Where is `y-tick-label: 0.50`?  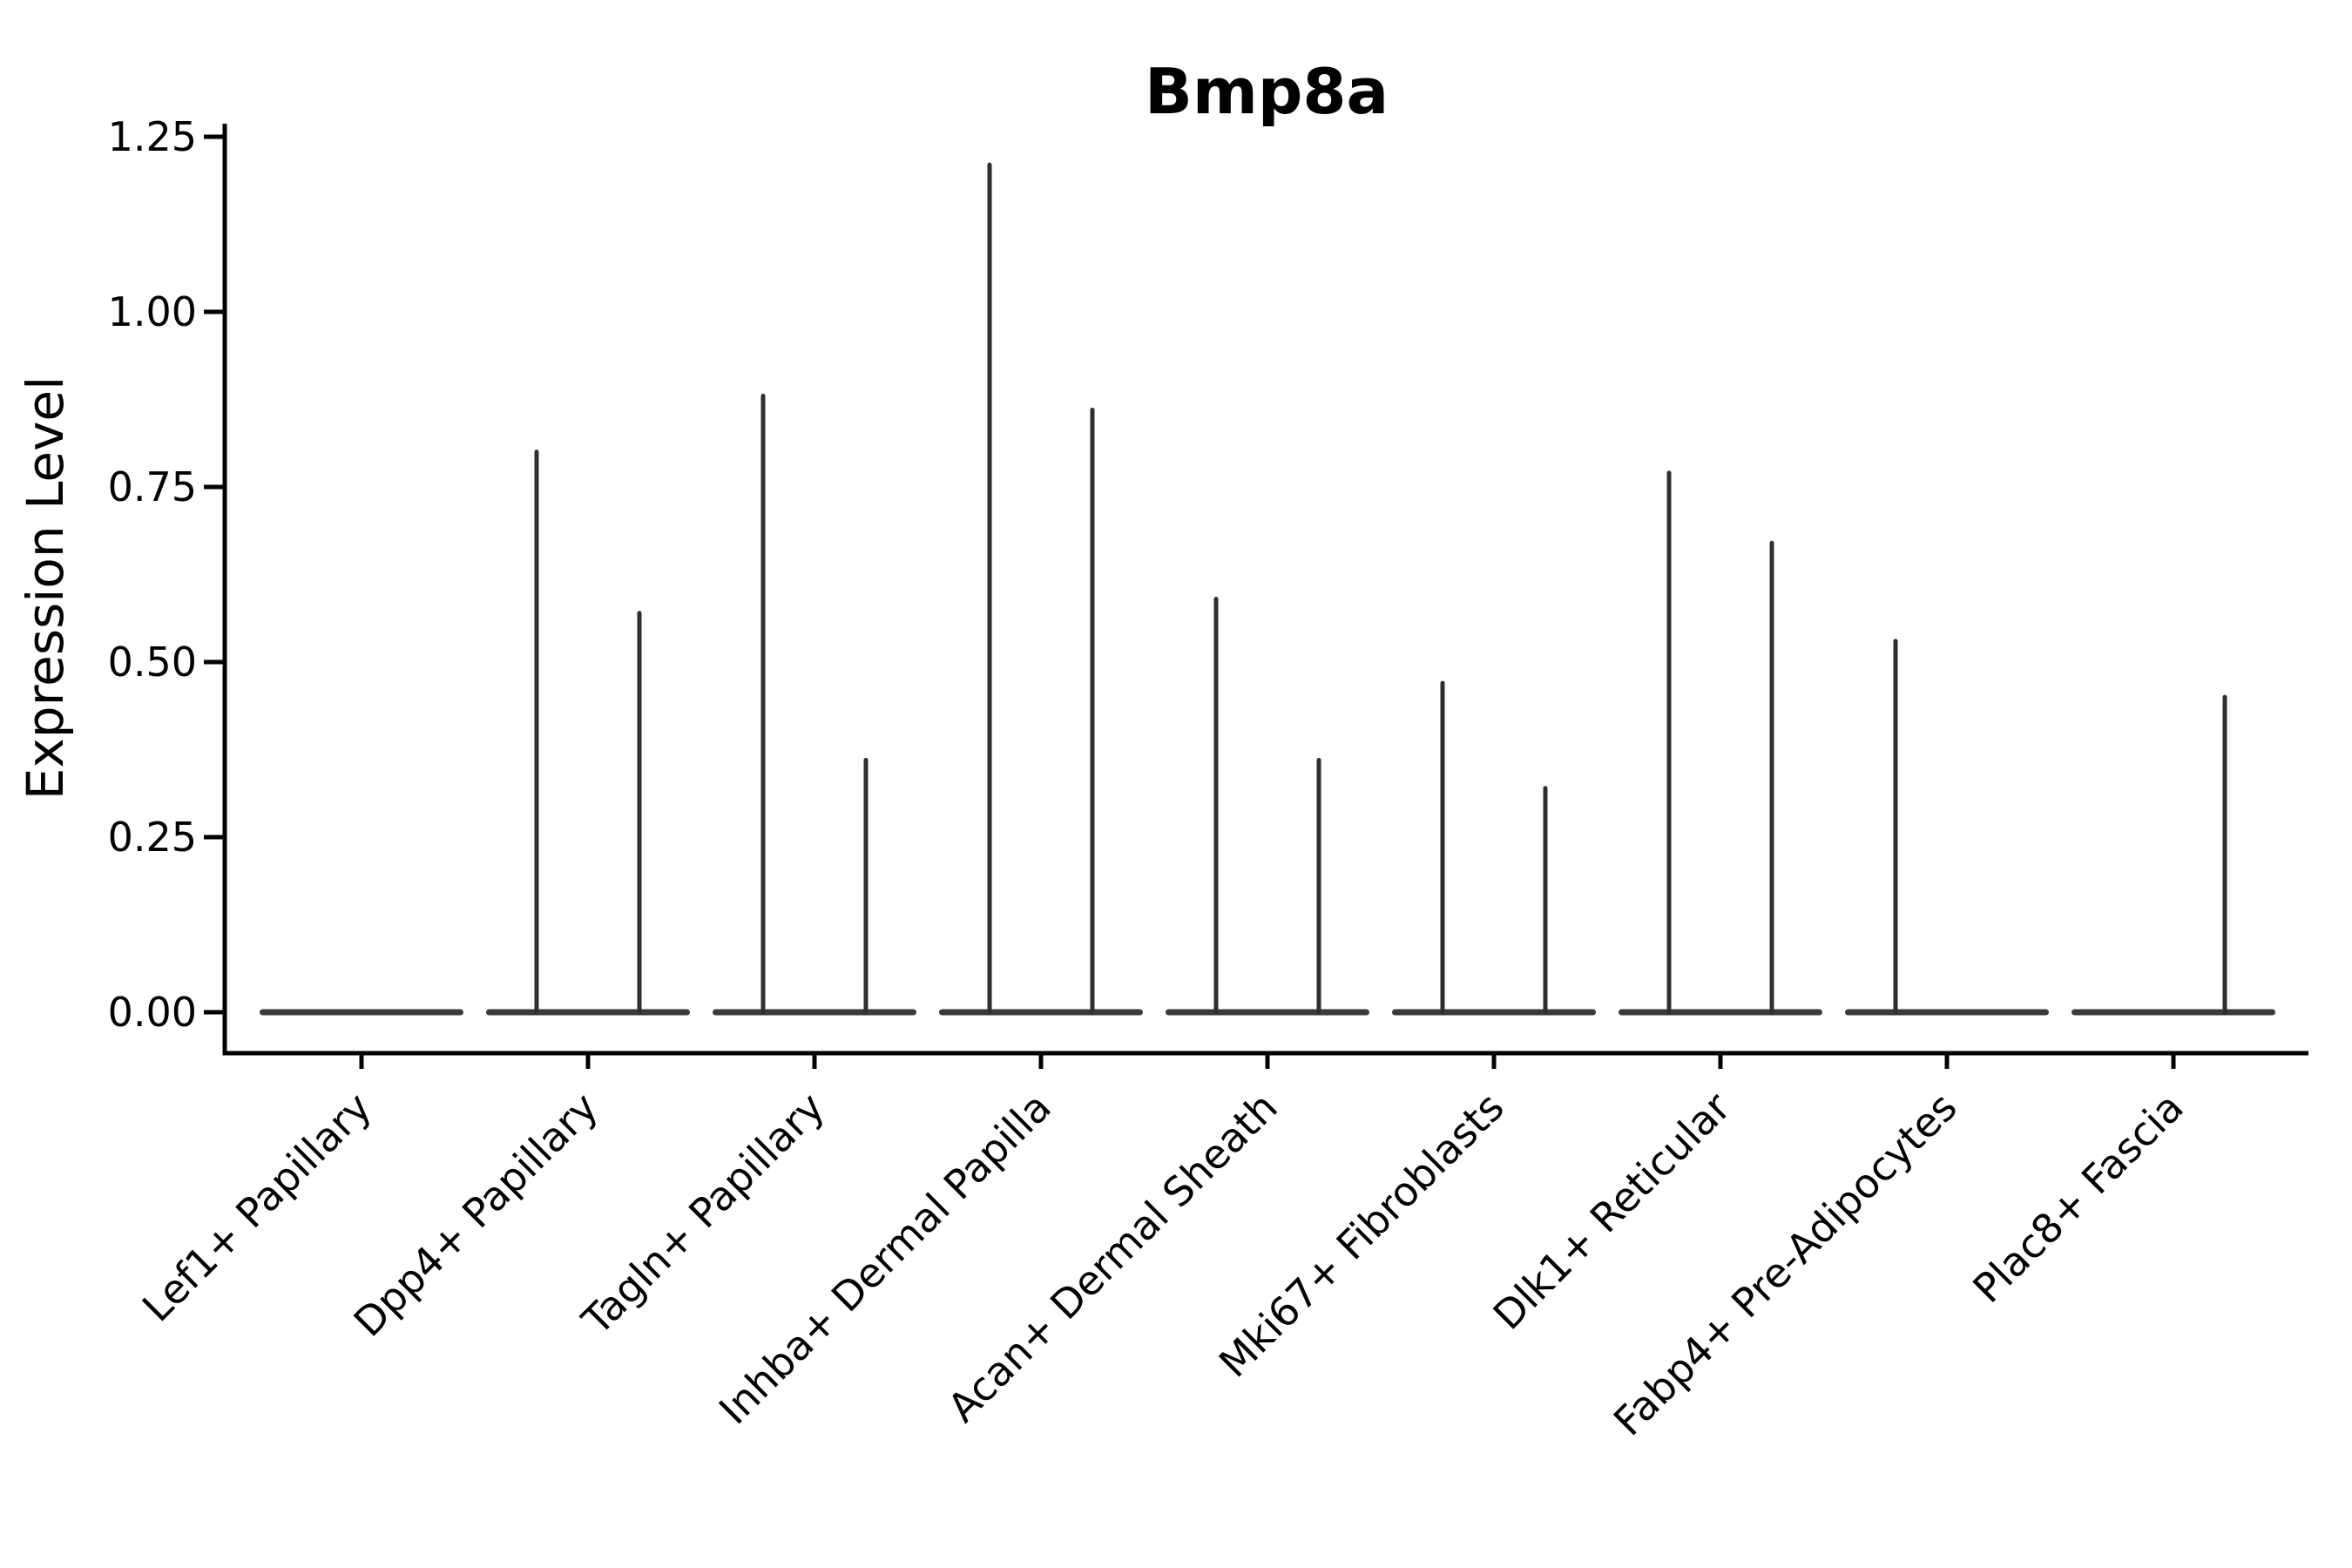 y-tick-label: 0.50 is located at coordinates (152, 662).